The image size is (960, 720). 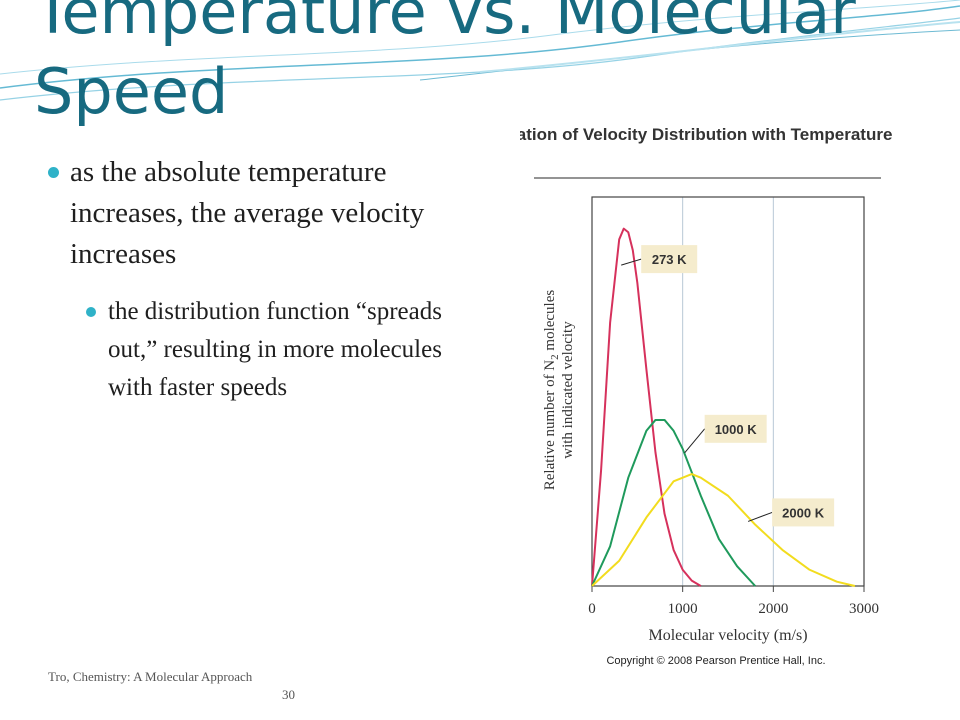 I want to click on slide-number: 30, so click(x=288, y=694).